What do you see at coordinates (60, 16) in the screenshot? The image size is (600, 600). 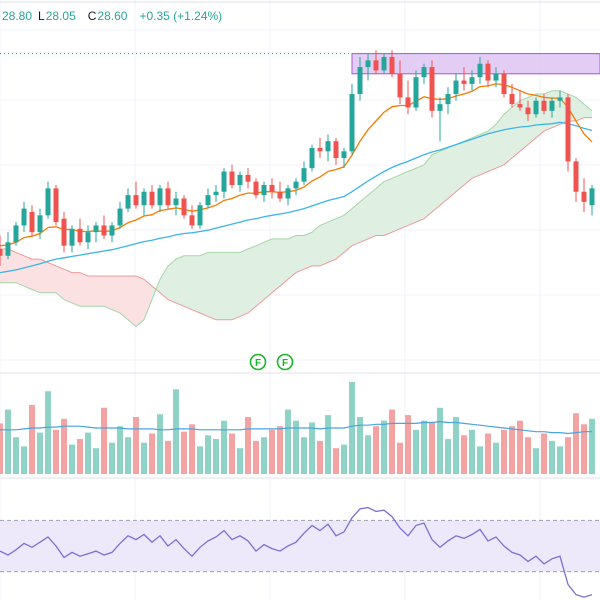 I see `low-value: 28.05` at bounding box center [60, 16].